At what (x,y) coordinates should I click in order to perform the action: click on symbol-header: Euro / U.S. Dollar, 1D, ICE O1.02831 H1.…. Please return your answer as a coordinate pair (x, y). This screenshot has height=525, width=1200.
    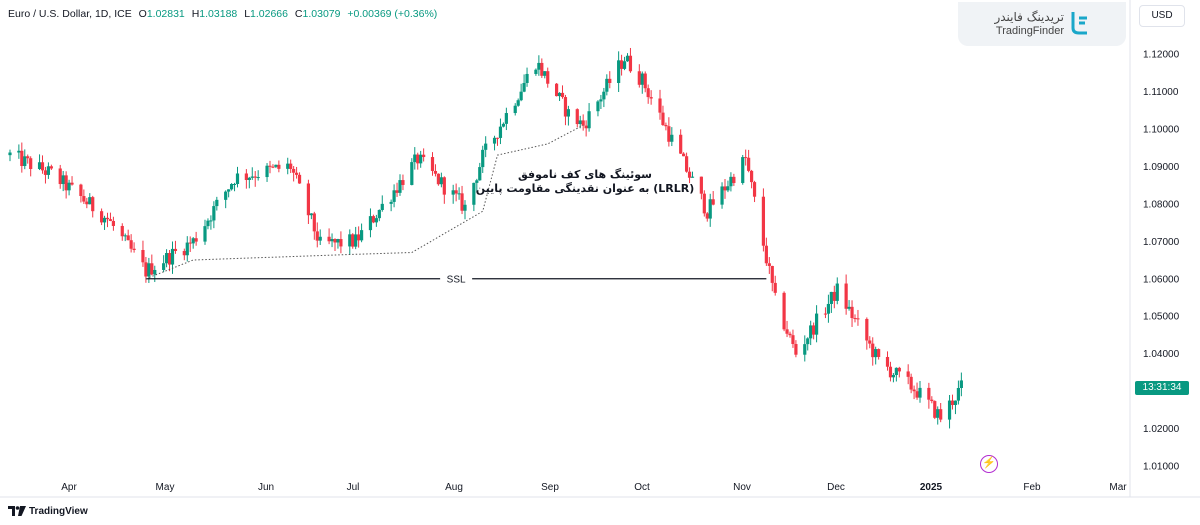
    Looking at the image, I should click on (222, 14).